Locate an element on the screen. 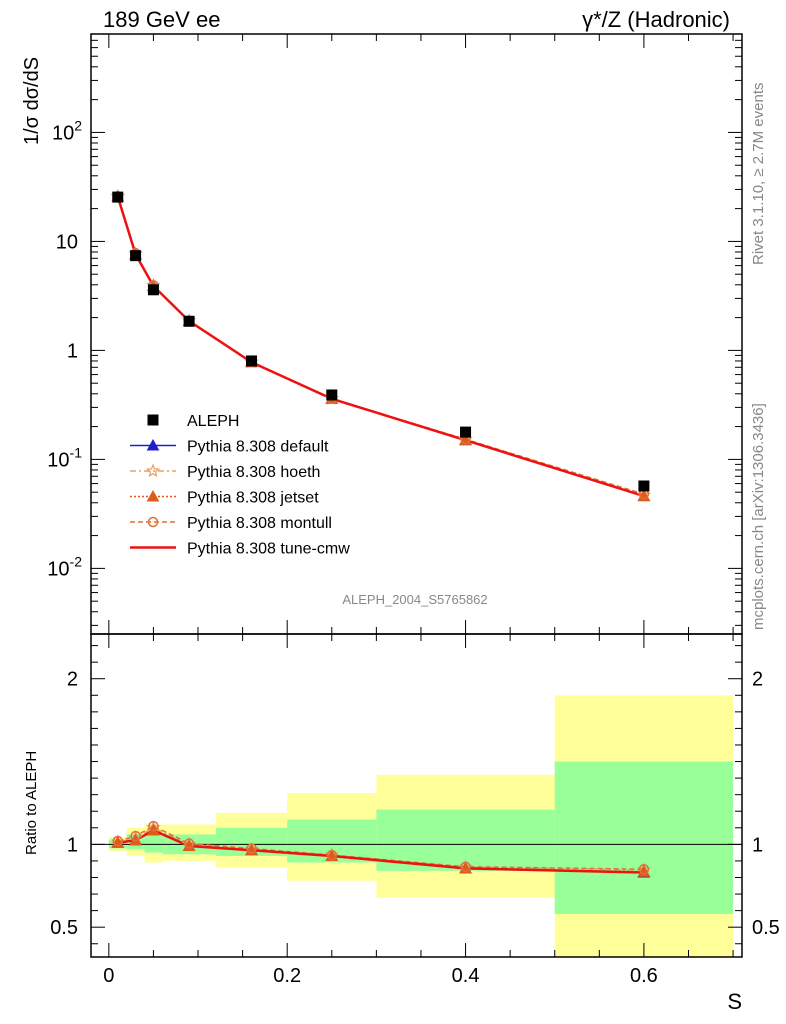 This screenshot has width=786, height=1024. left-title: 189 GeV ee is located at coordinates (161, 19).